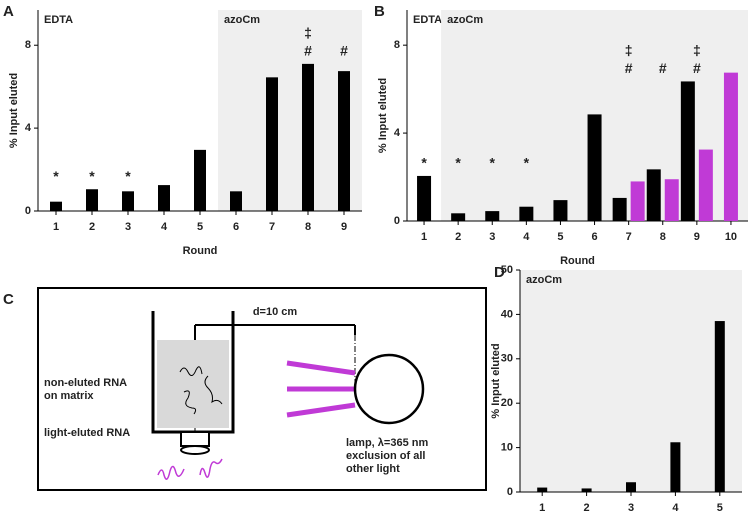  What do you see at coordinates (85, 383) in the screenshot?
I see `matrix-label: non-eluted RNA` at bounding box center [85, 383].